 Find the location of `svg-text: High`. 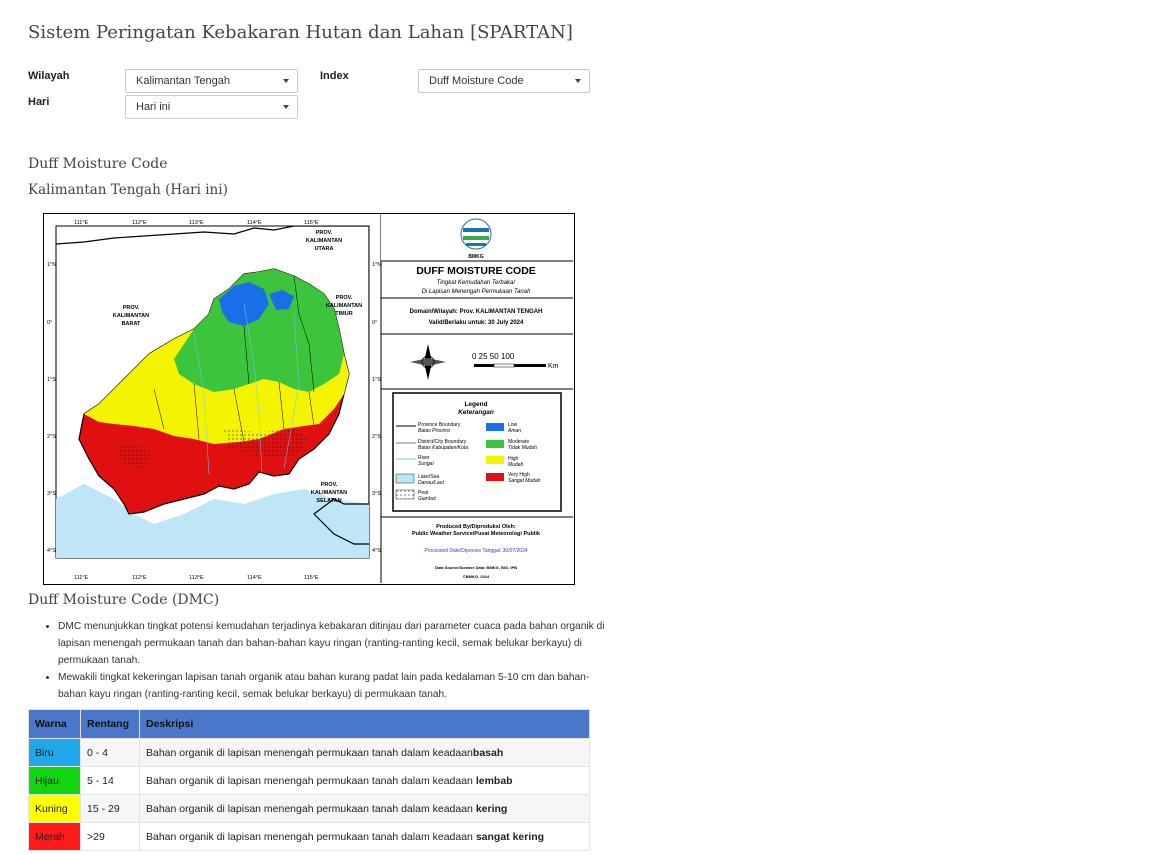

svg-text: High is located at coordinates (513, 459).